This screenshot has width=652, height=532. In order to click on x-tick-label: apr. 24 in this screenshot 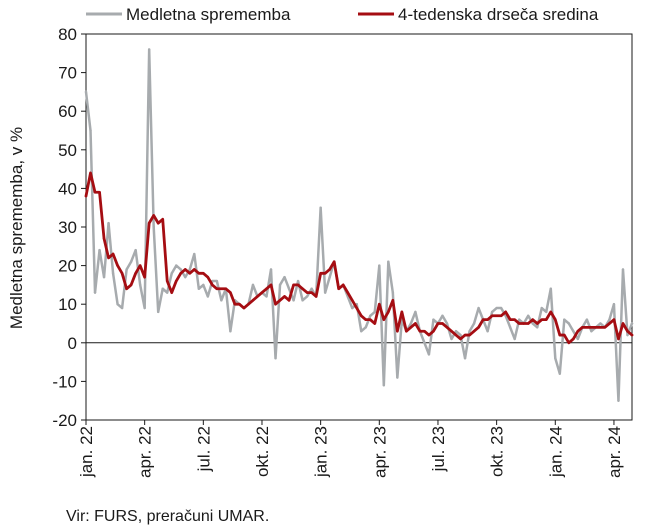, I will do `click(614, 452)`.